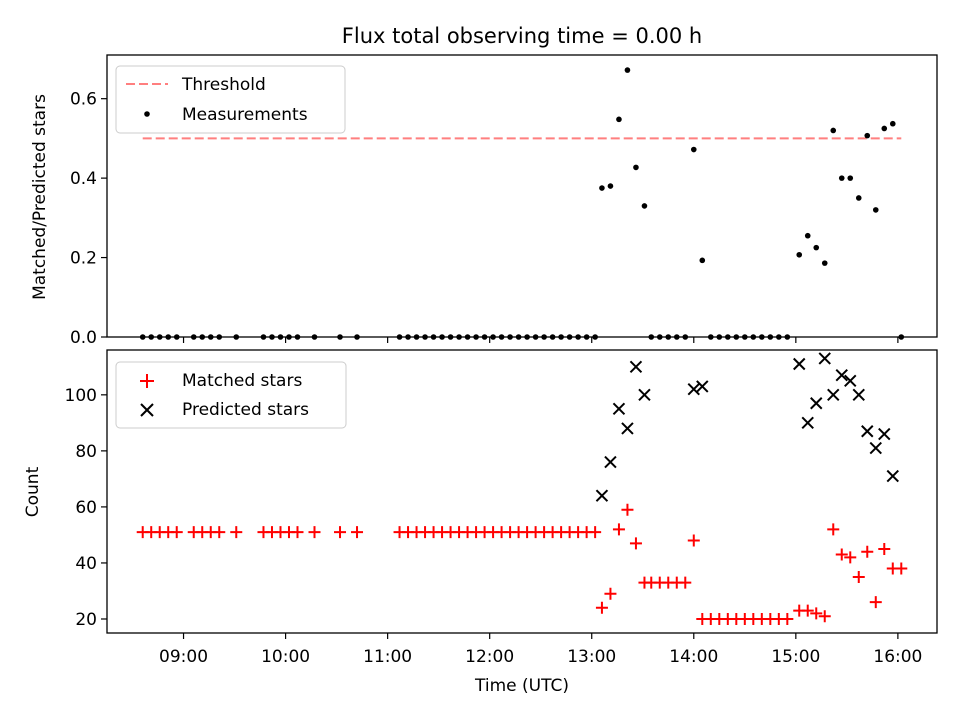 This screenshot has height=720, width=960. What do you see at coordinates (223, 85) in the screenshot?
I see `legend-threshold-label: Threshold` at bounding box center [223, 85].